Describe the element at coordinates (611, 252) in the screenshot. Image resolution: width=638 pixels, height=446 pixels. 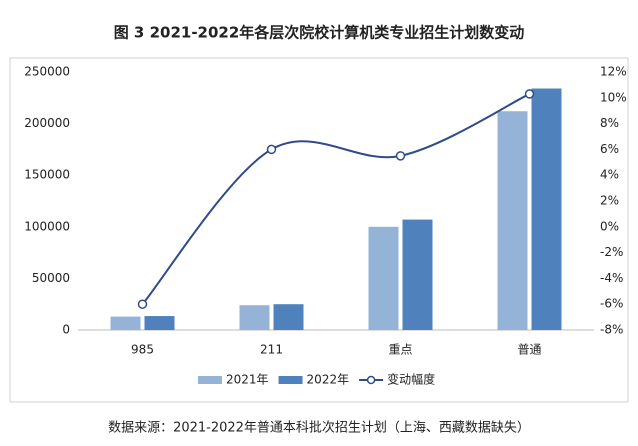
I see `y2-tick-label: -2%` at that location.